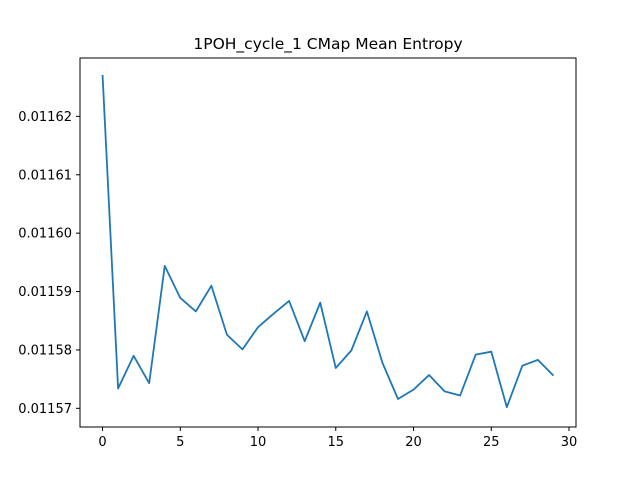 The image size is (640, 480). What do you see at coordinates (45, 234) in the screenshot?
I see `y-tick-label: 0.01160` at bounding box center [45, 234].